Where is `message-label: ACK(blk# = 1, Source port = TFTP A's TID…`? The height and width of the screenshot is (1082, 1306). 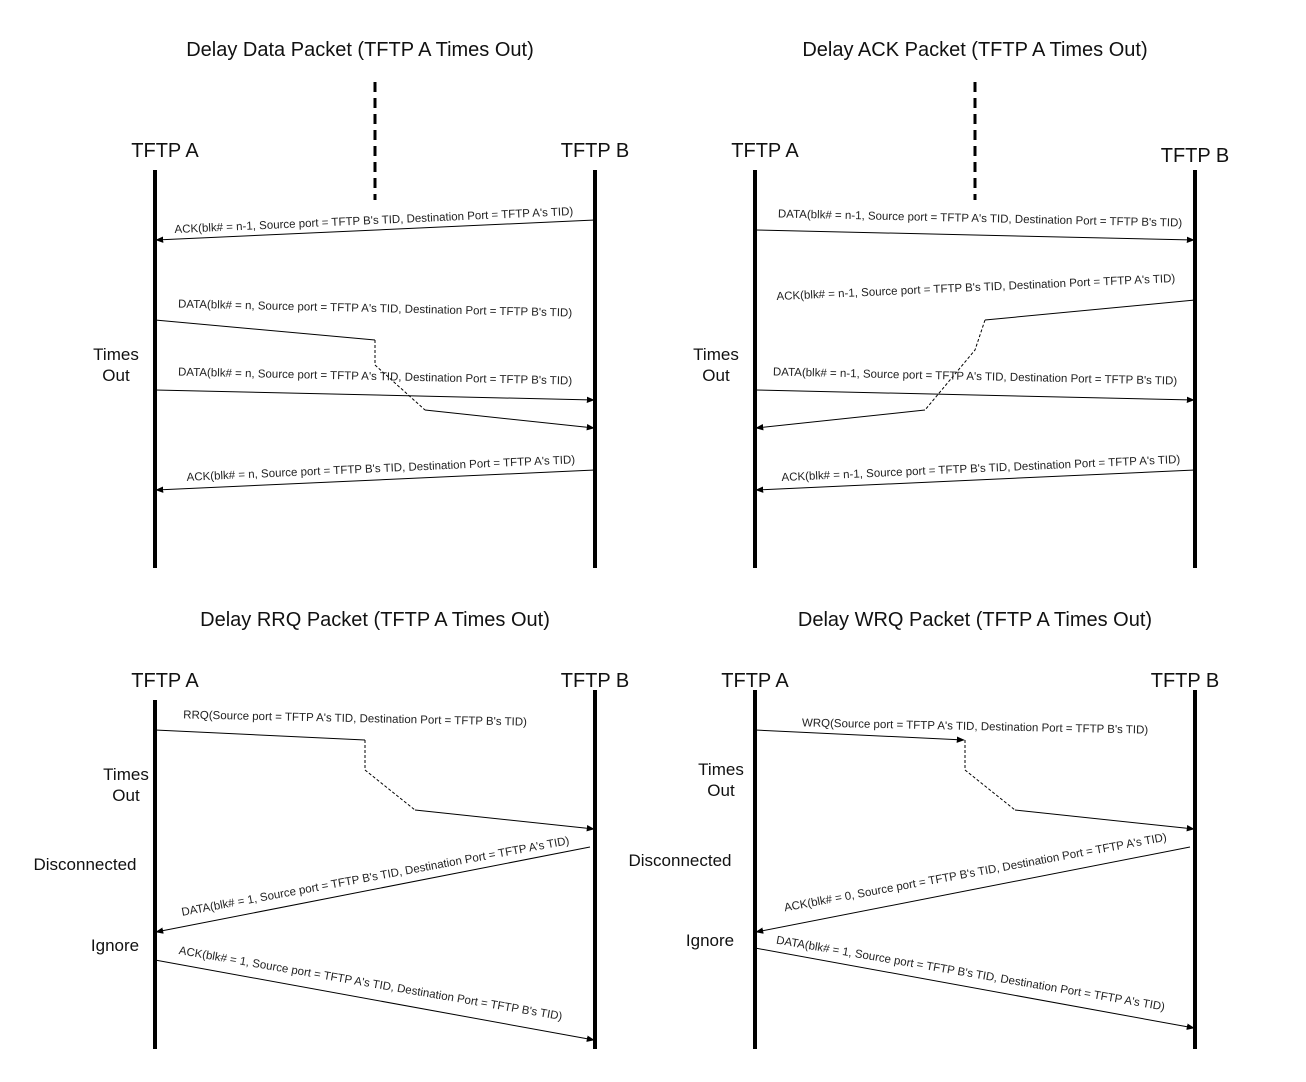
message-label: ACK(blk# = 1, Source port = TFTP A's TID… is located at coordinates (370, 984).